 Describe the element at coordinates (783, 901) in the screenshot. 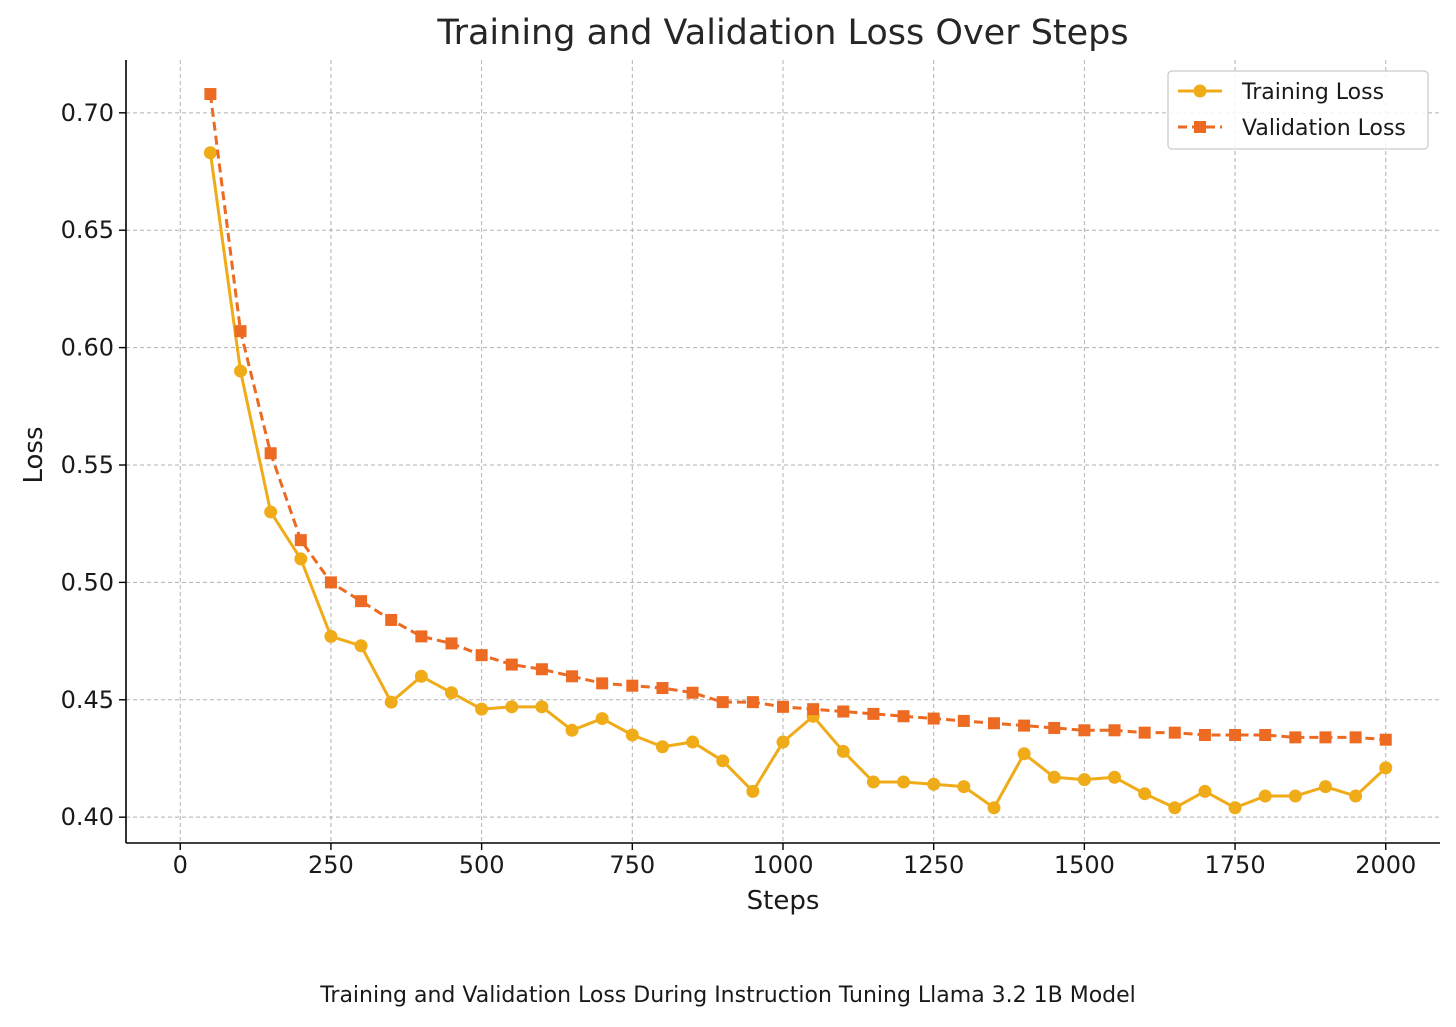

I see `x-axis-label: Steps` at that location.